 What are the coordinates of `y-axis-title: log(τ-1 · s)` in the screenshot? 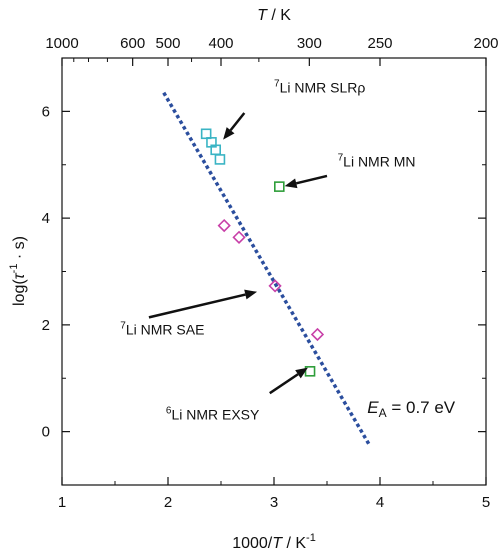 It's located at (18, 271).